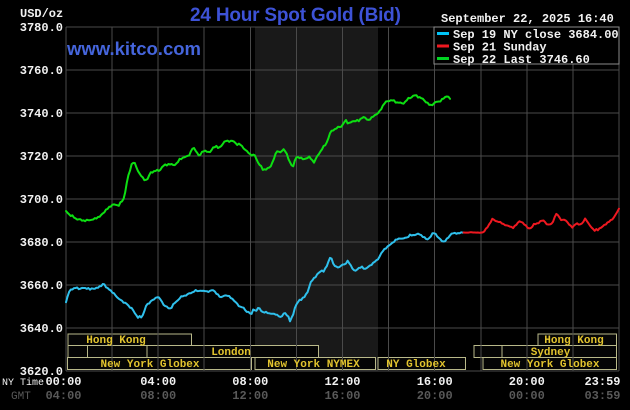 Image resolution: width=630 pixels, height=410 pixels. Describe the element at coordinates (21, 397) in the screenshot. I see `svg-text: GMT` at that location.